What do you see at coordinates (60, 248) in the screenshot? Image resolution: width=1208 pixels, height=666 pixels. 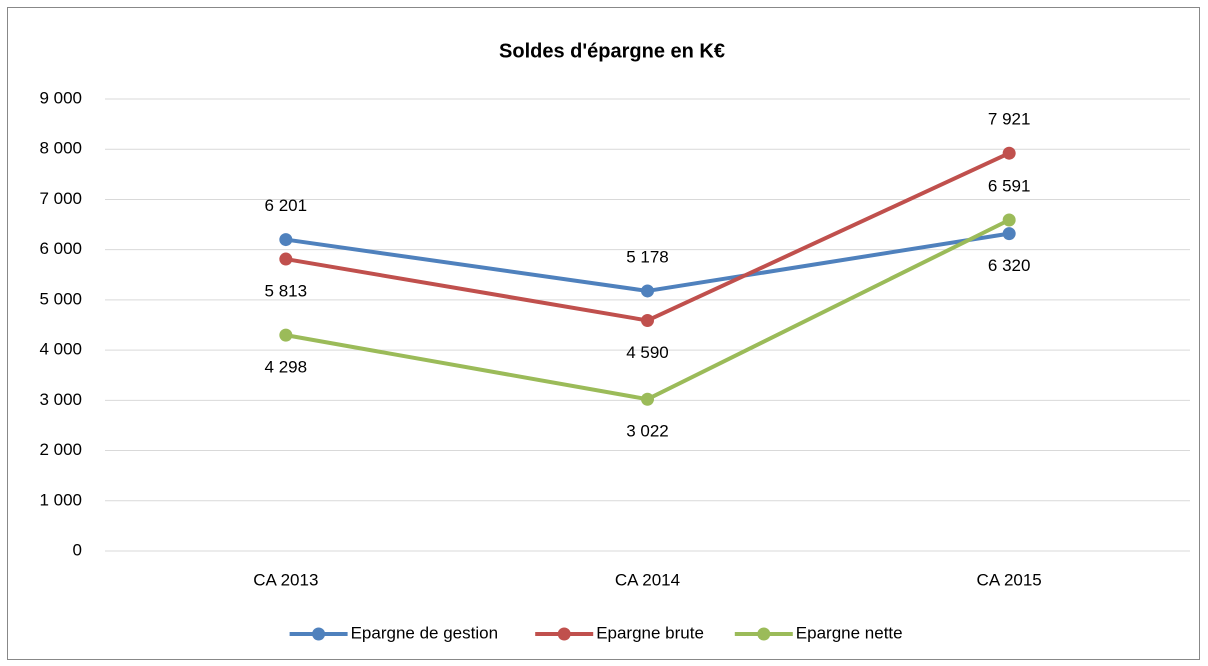 I see `y-tick-label: 6 000` at bounding box center [60, 248].